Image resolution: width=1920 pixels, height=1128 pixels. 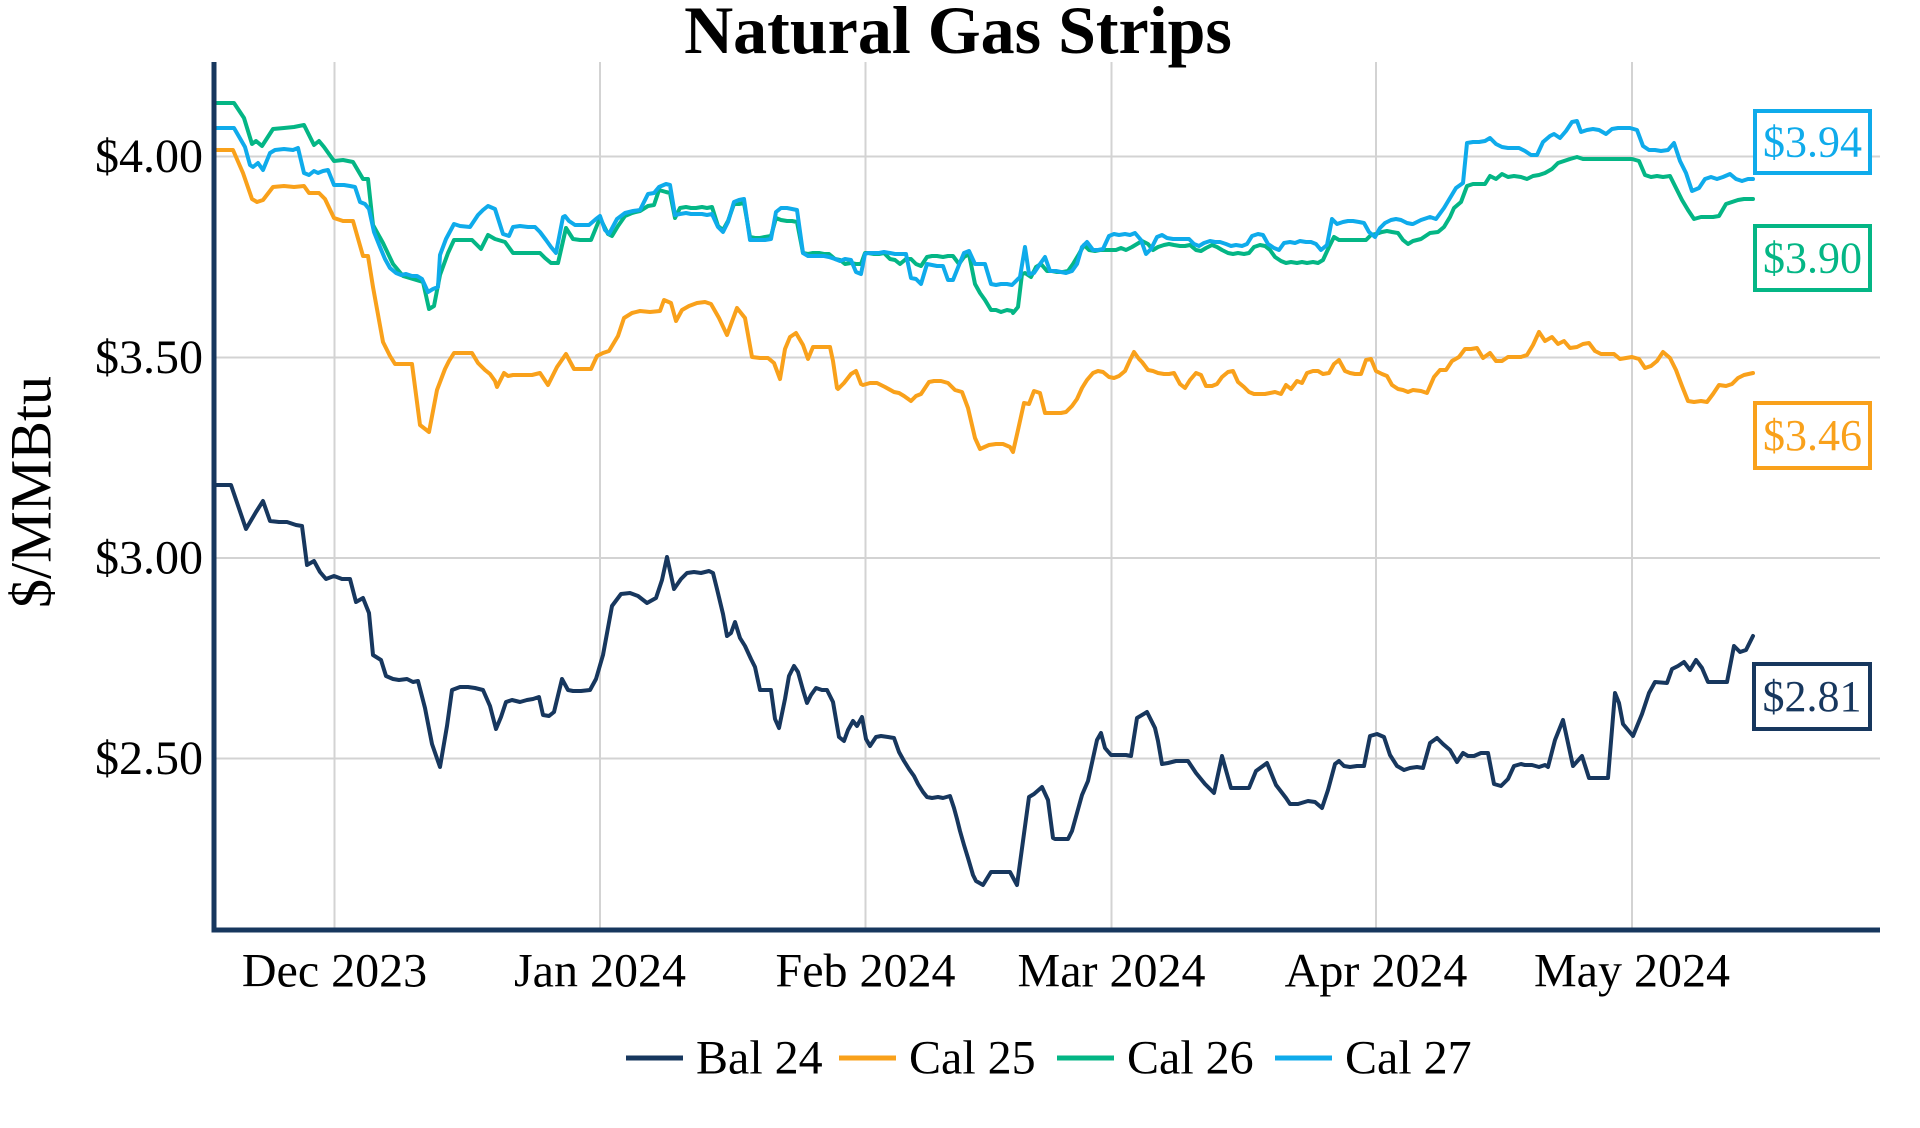 I want to click on svg-text: $2.50, so click(x=149, y=758).